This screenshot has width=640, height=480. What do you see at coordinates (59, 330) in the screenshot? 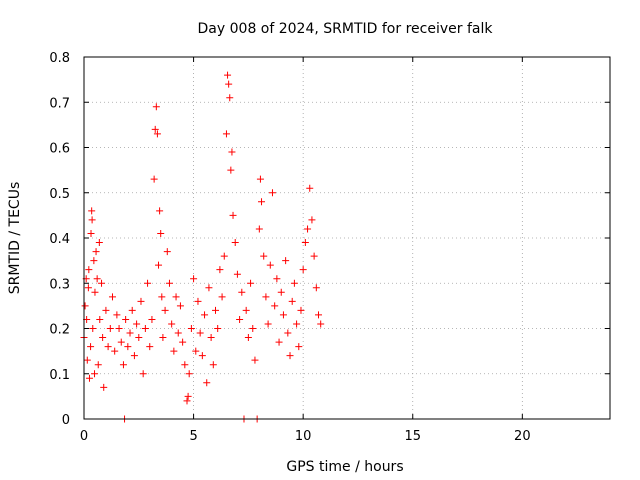
I see `y-tick-label: 0.2` at bounding box center [59, 330].